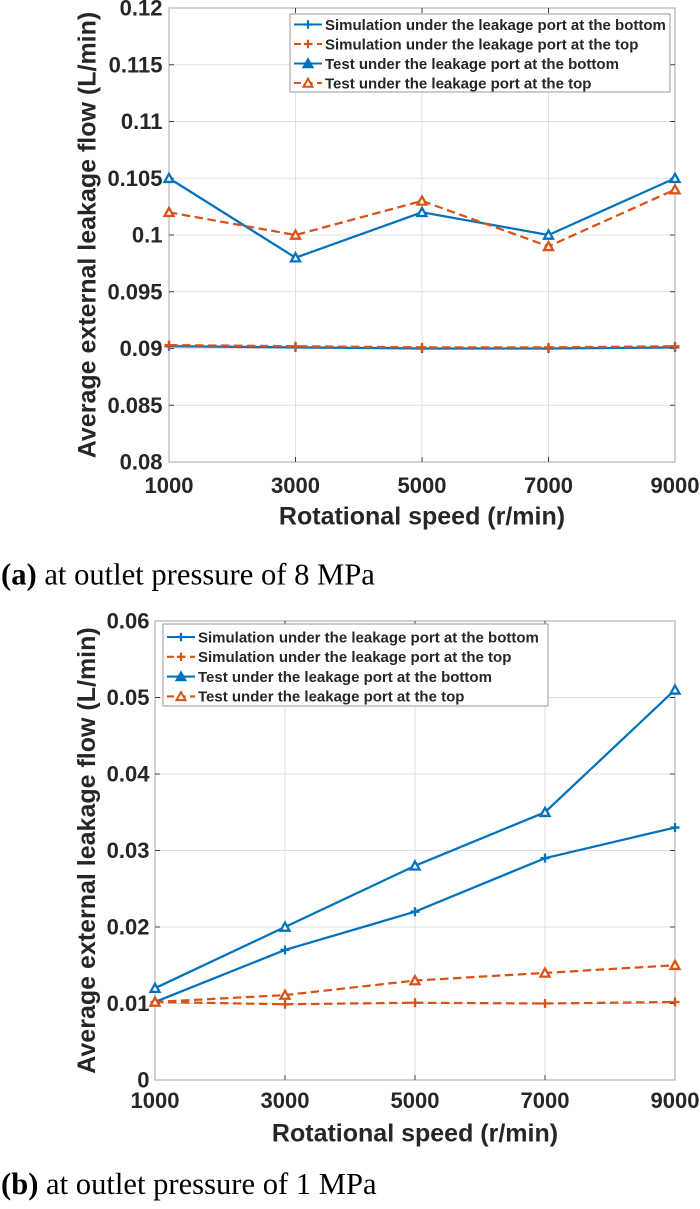  Describe the element at coordinates (128, 621) in the screenshot. I see `svg-text: 0.06` at that location.